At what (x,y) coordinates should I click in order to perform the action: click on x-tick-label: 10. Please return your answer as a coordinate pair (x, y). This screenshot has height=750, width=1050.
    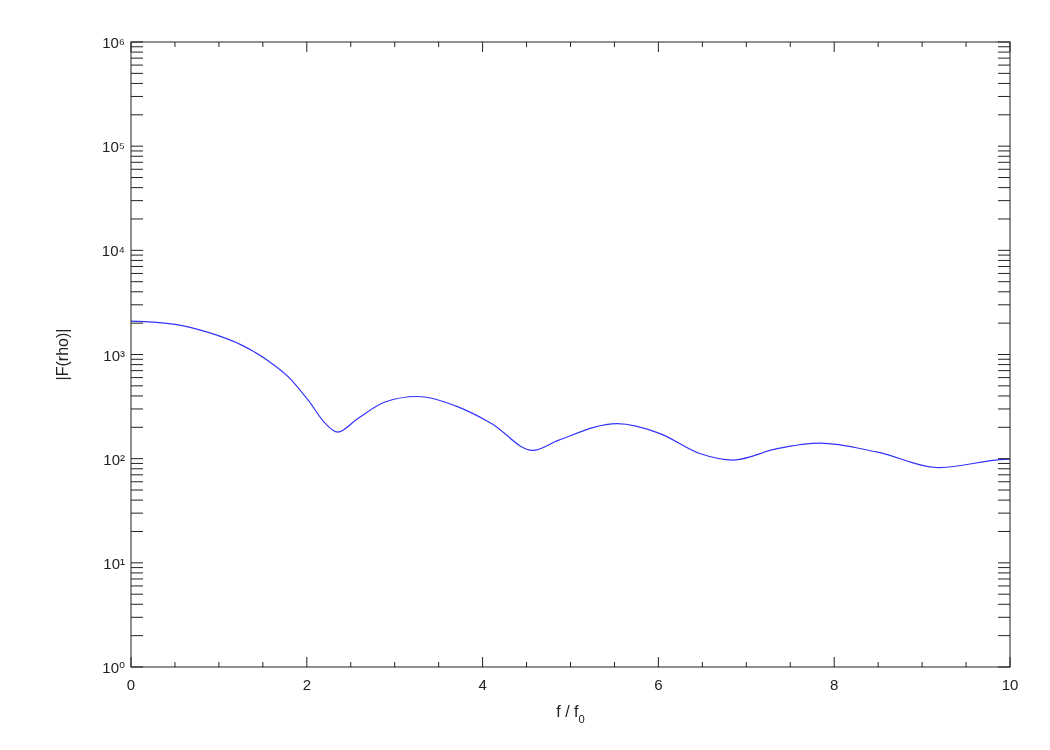
    Looking at the image, I should click on (1010, 684).